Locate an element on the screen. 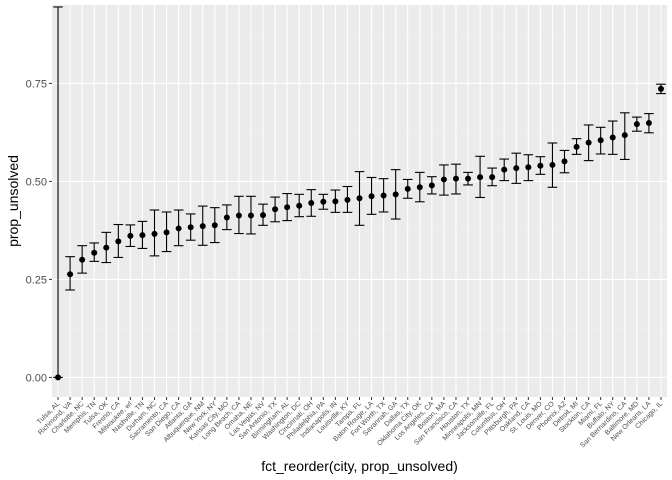  y-tick-label: 0.50 is located at coordinates (36, 182).